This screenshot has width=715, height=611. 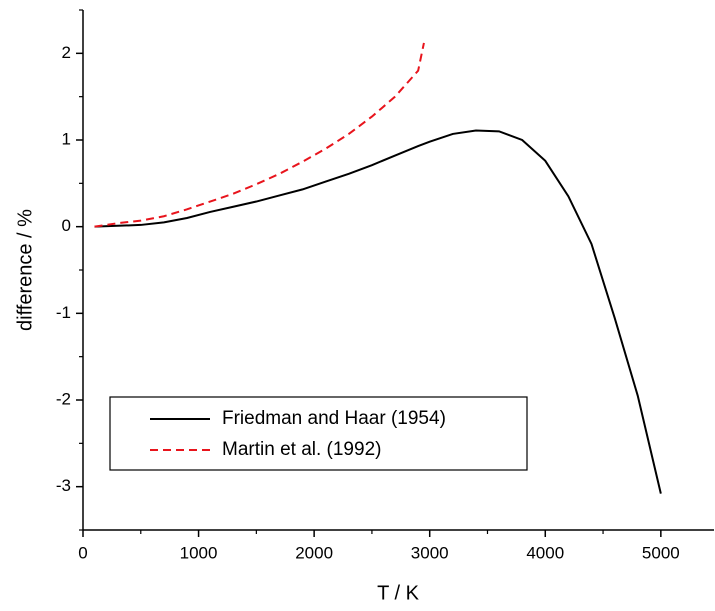 What do you see at coordinates (66, 52) in the screenshot?
I see `y-tick-label: 2` at bounding box center [66, 52].